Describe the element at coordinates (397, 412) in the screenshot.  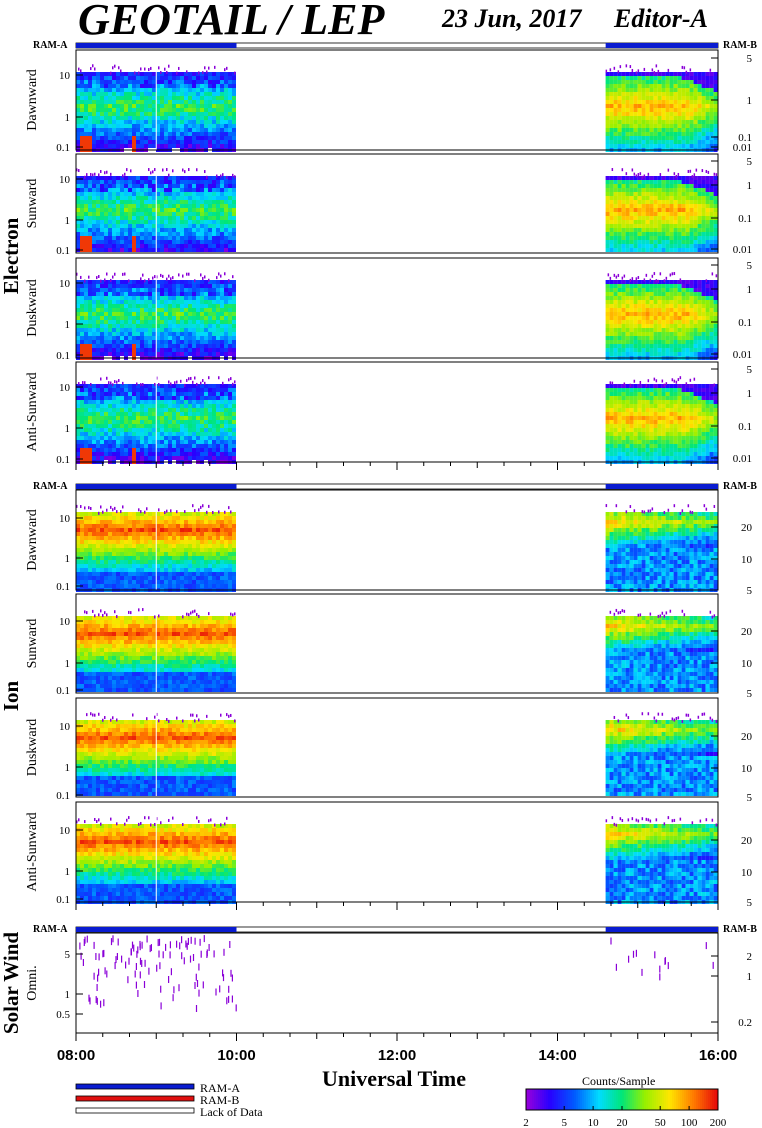
I see `panel-electron-anti-sunward` at that location.